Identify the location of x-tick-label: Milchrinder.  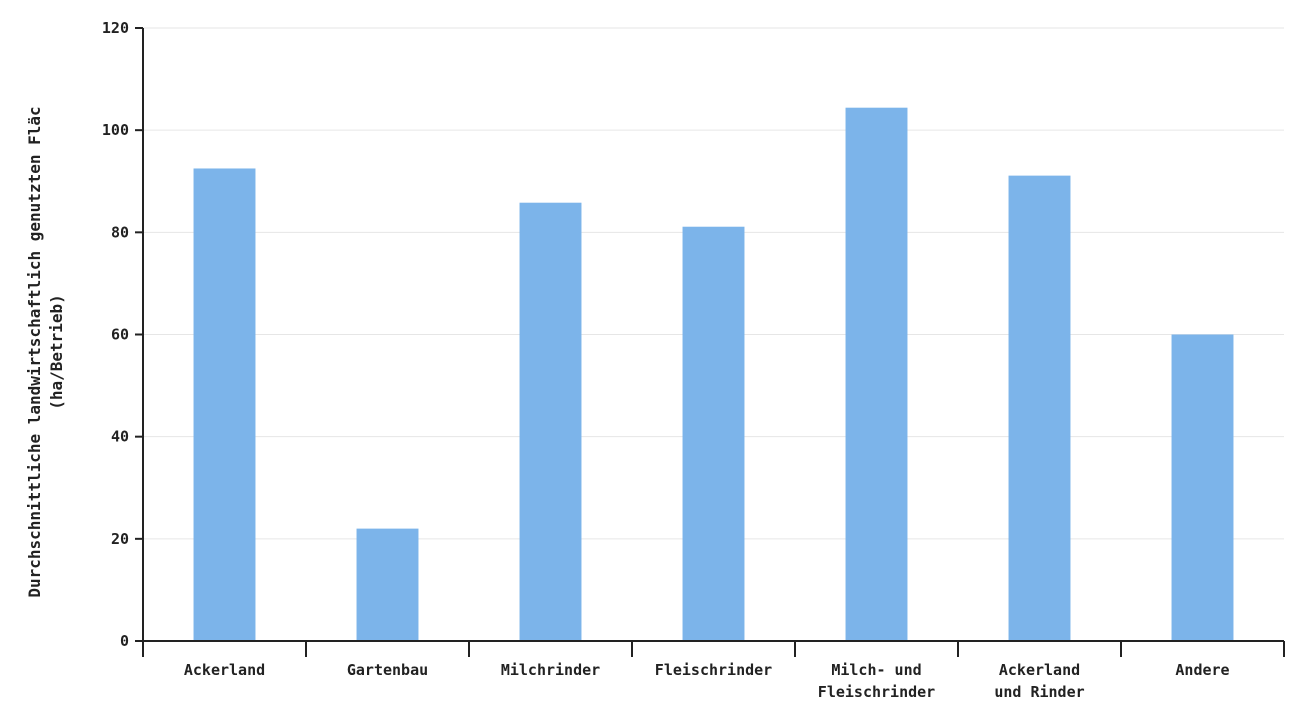
(550, 670).